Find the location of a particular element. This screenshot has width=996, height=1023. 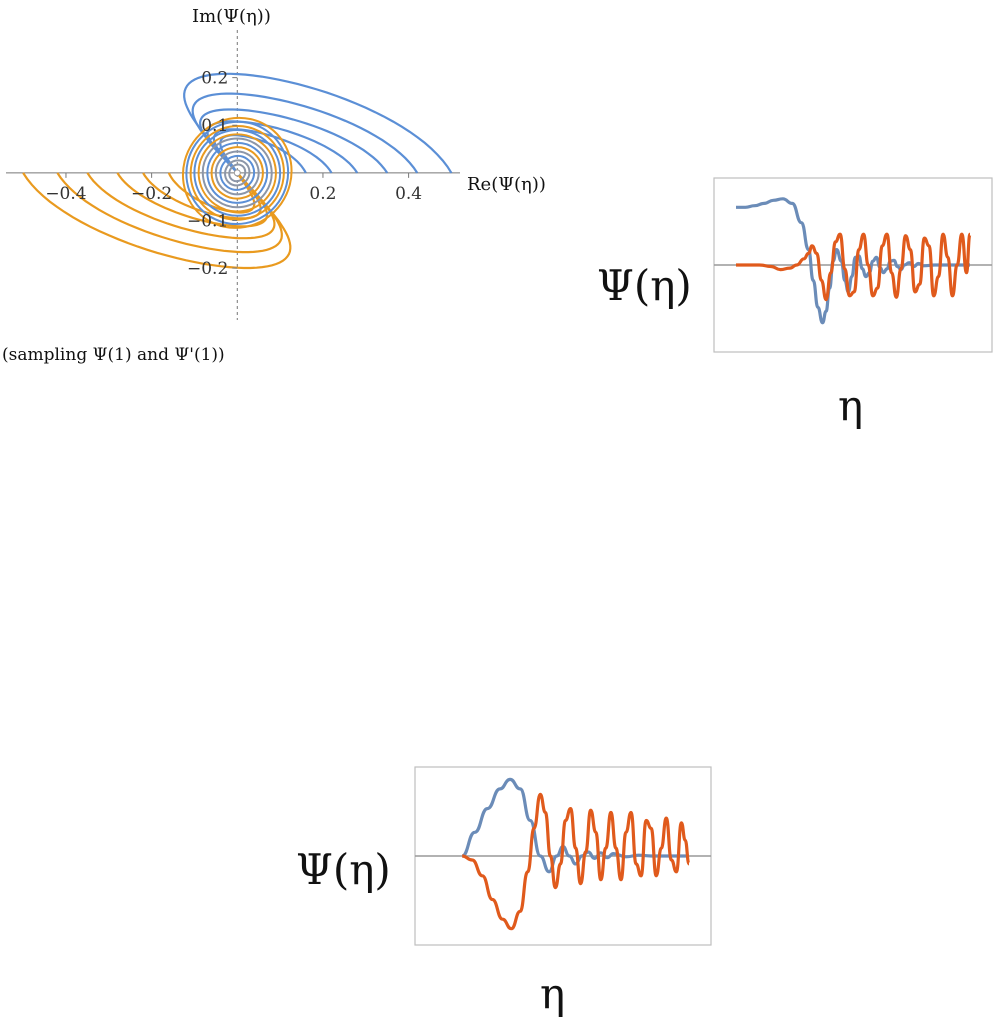

phase-y-tick-label: 0.2 is located at coordinates (214, 79).